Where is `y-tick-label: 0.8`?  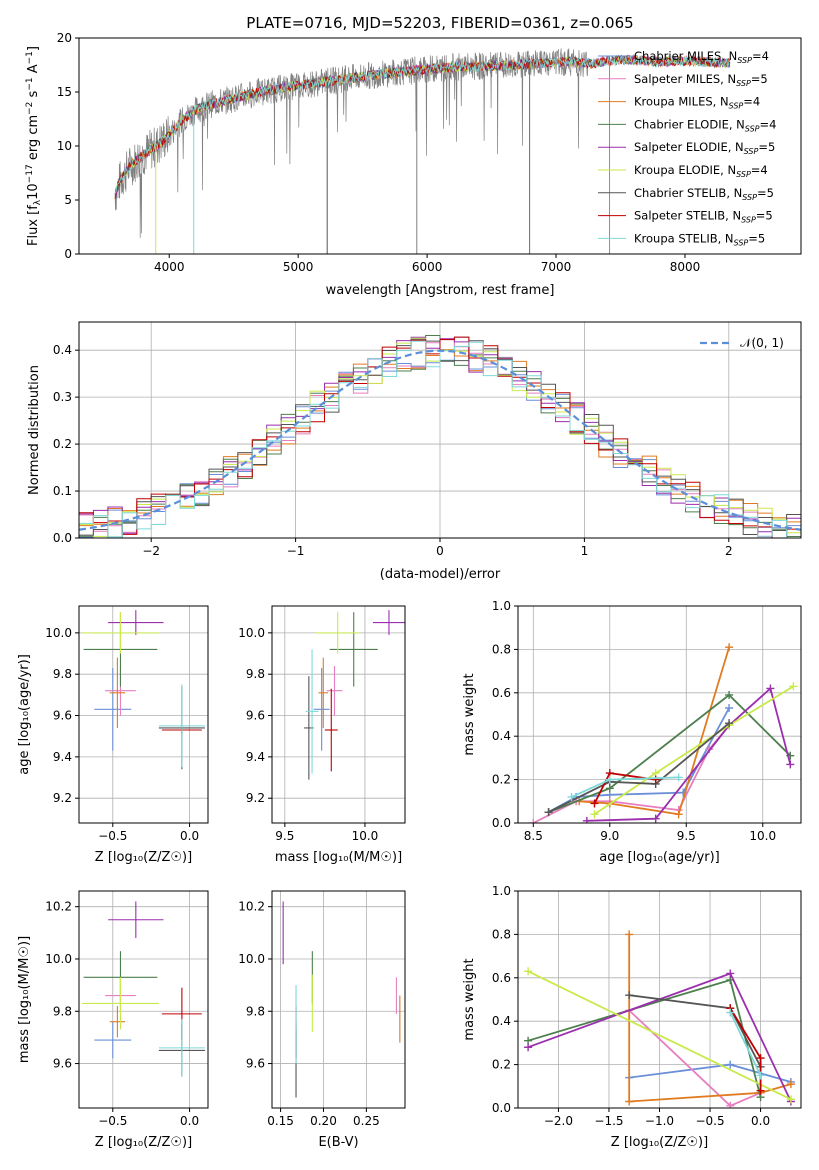
y-tick-label: 0.8 is located at coordinates (501, 649).